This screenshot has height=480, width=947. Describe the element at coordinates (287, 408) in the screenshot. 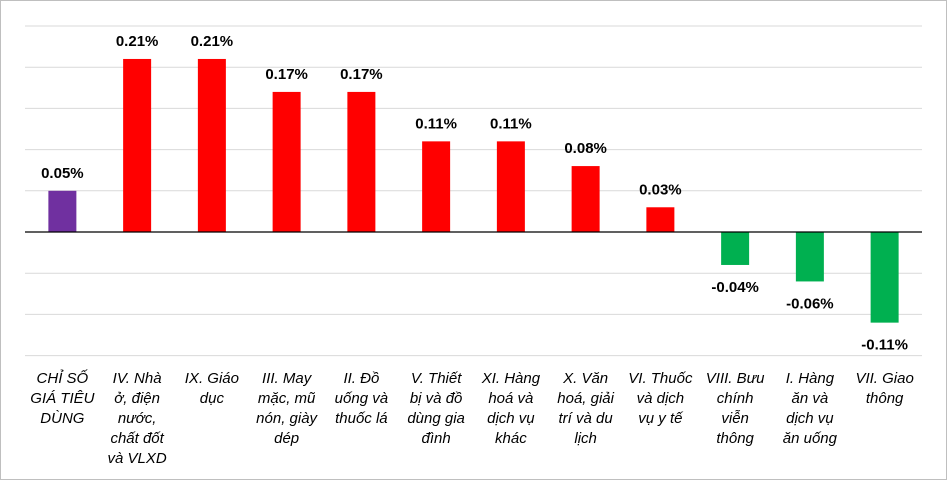

I see `category-label: III. May mặc, mũ nón, giày dép` at that location.